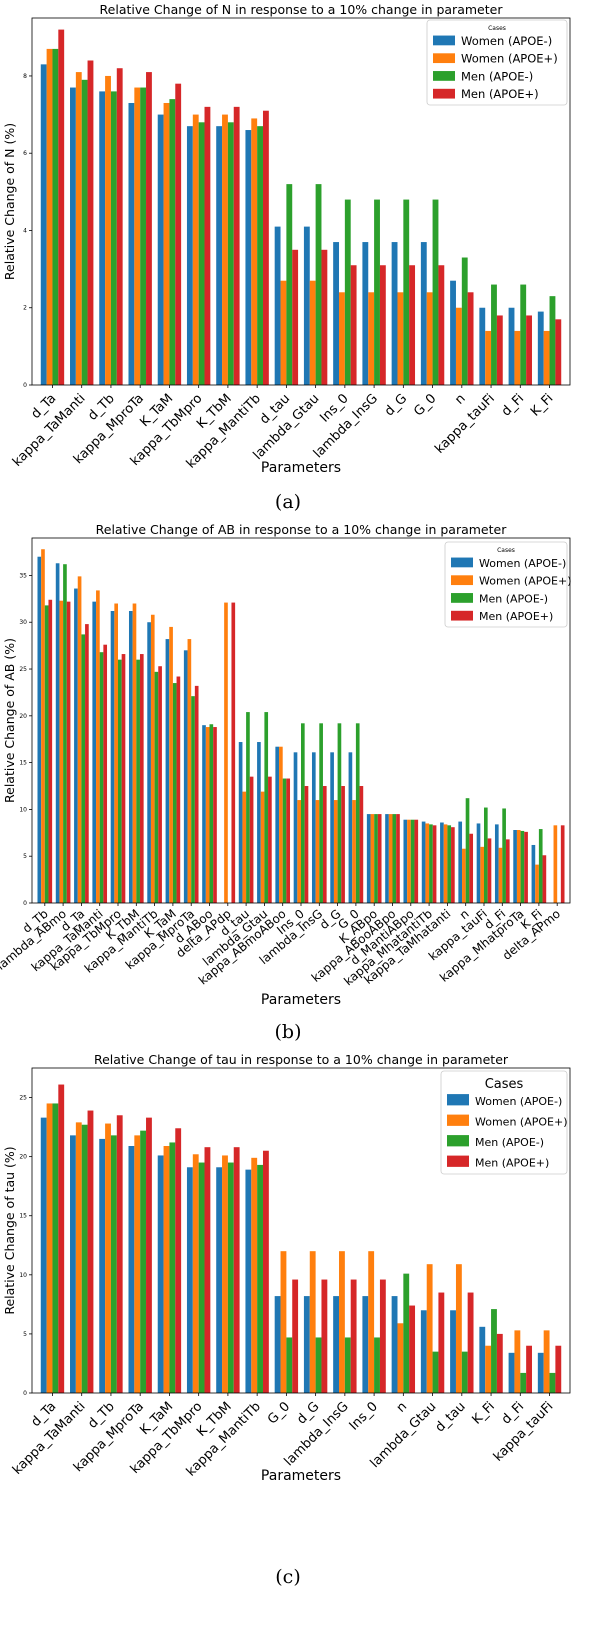 The width and height of the screenshot is (602, 1636). What do you see at coordinates (324, 844) in the screenshot?
I see `bar-lambda_InsG-menapoe+` at bounding box center [324, 844].